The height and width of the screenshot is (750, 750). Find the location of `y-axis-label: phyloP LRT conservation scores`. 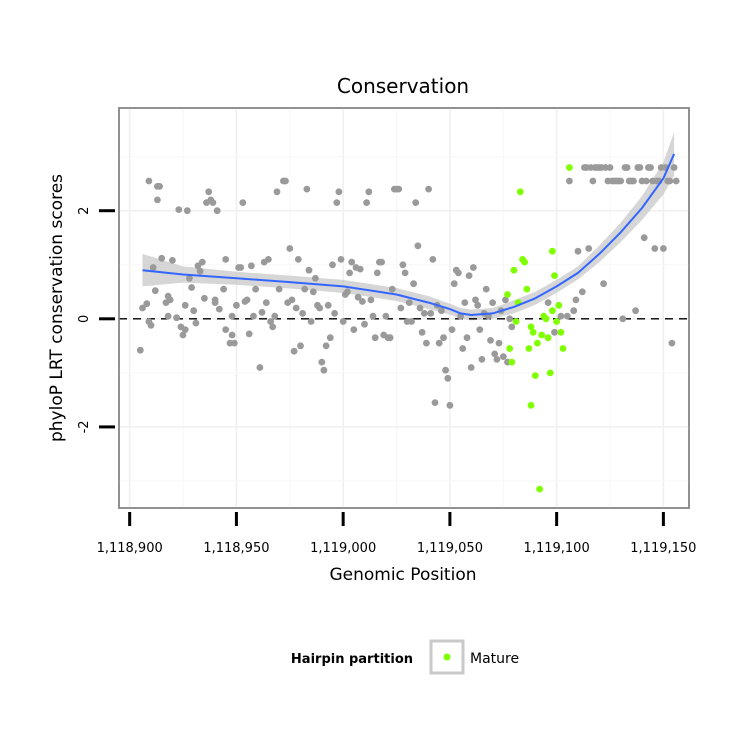

y-axis-label: phyloP LRT conservation scores is located at coordinates (57, 308).